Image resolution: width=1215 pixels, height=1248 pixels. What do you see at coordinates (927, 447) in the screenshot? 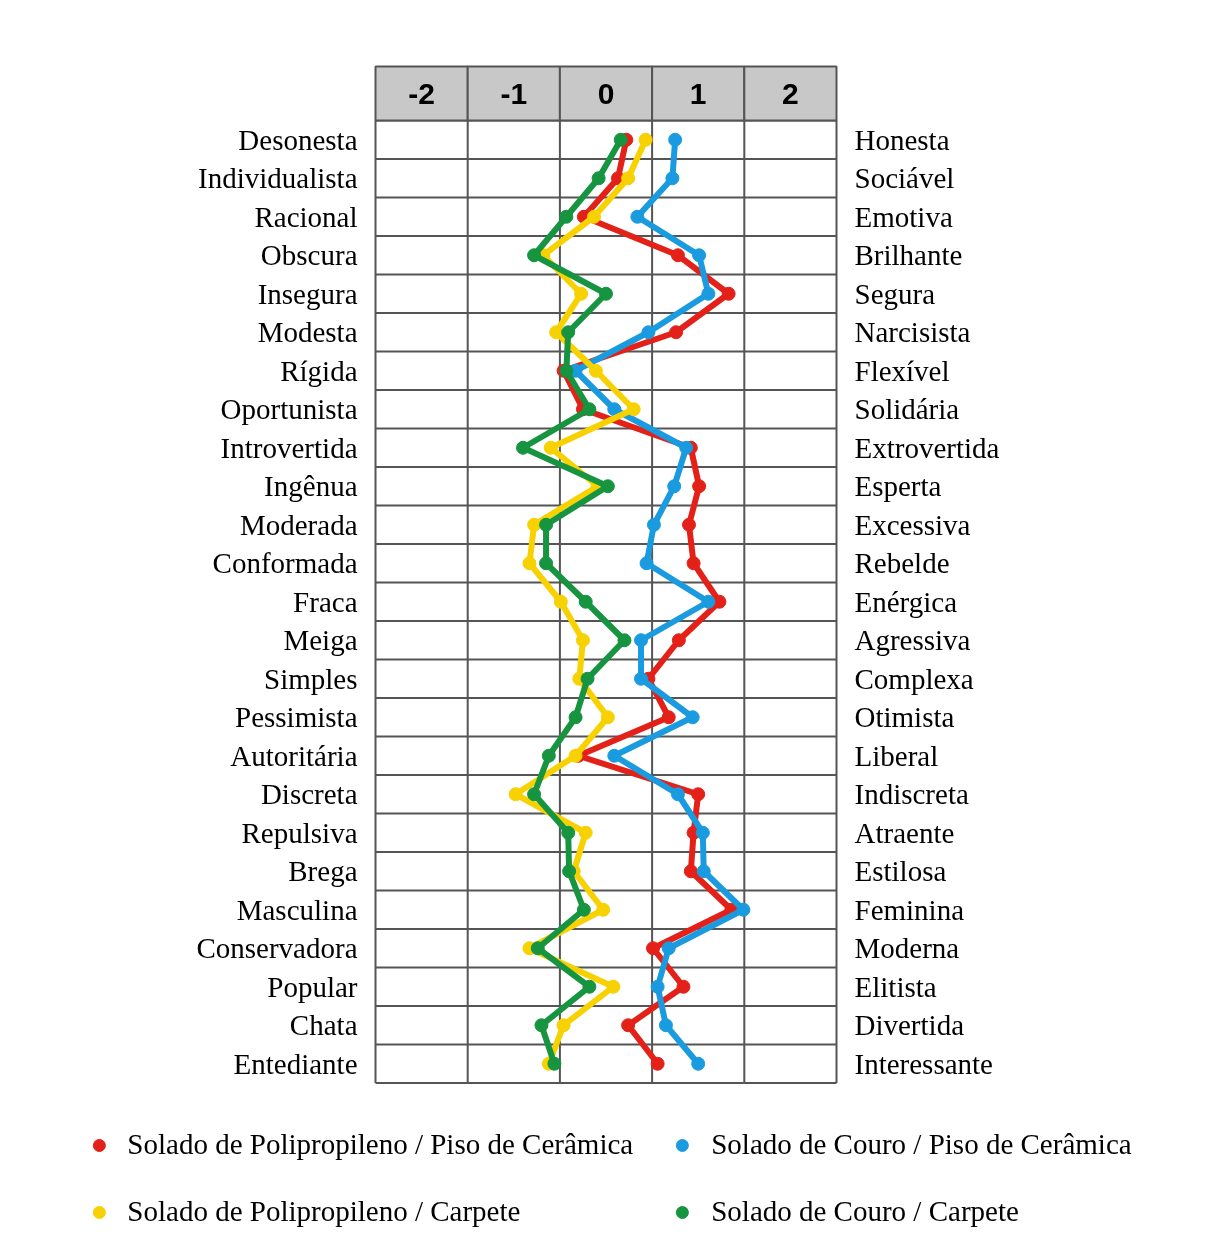
I see `y2-tick-label: Extrovertida` at bounding box center [927, 447].